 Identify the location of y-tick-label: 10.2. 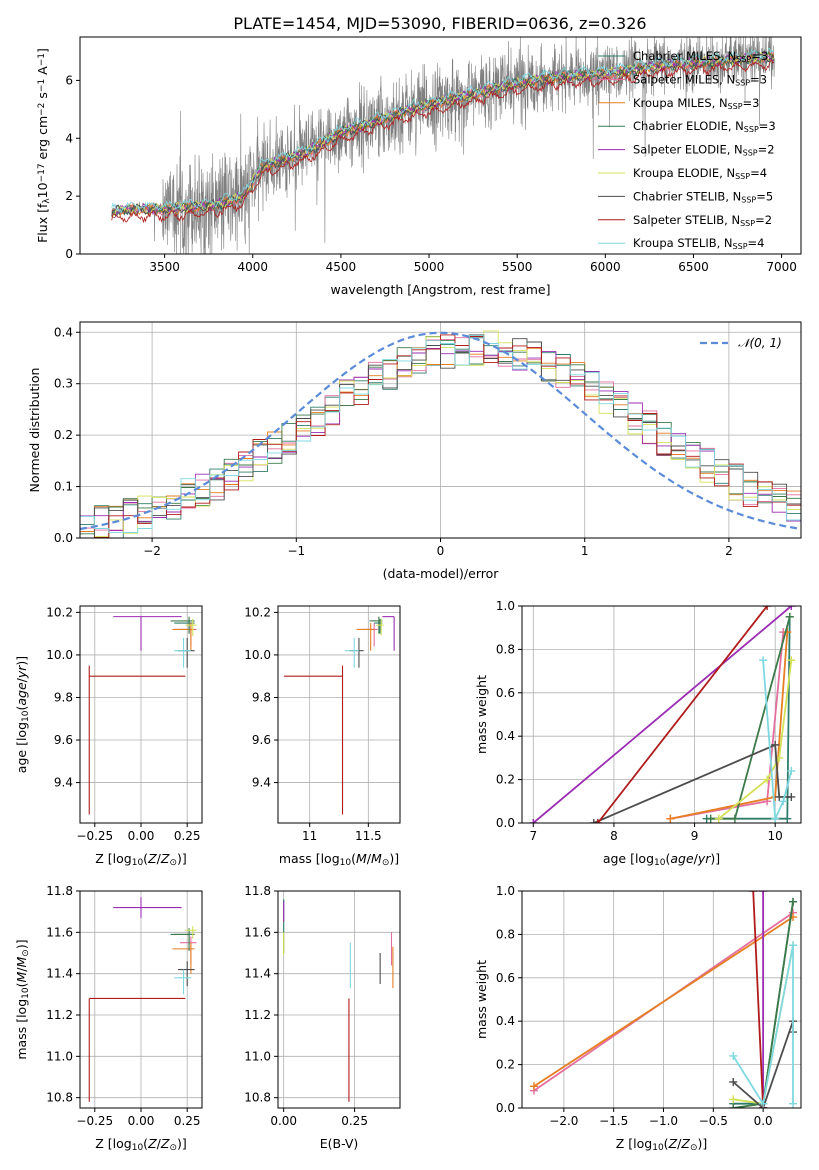
(257, 612).